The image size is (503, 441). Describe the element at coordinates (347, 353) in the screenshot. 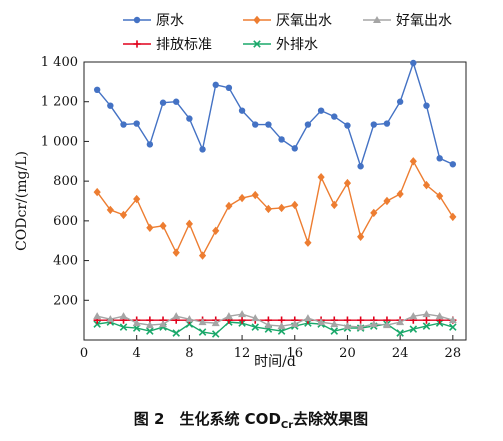

I see `x-tick-label: 20` at that location.